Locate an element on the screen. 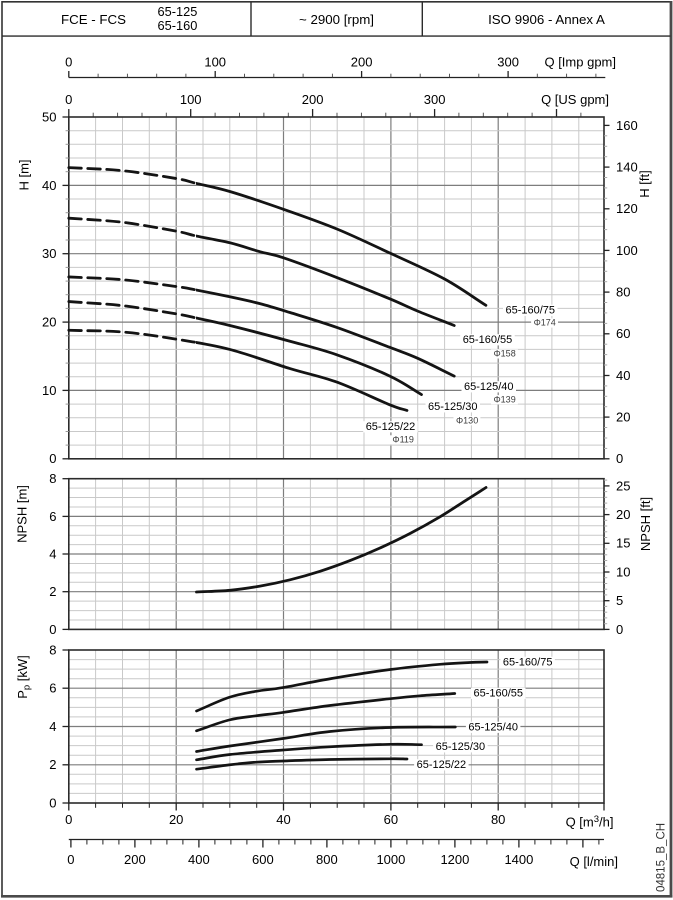  svg-text: Φ130 is located at coordinates (467, 420).